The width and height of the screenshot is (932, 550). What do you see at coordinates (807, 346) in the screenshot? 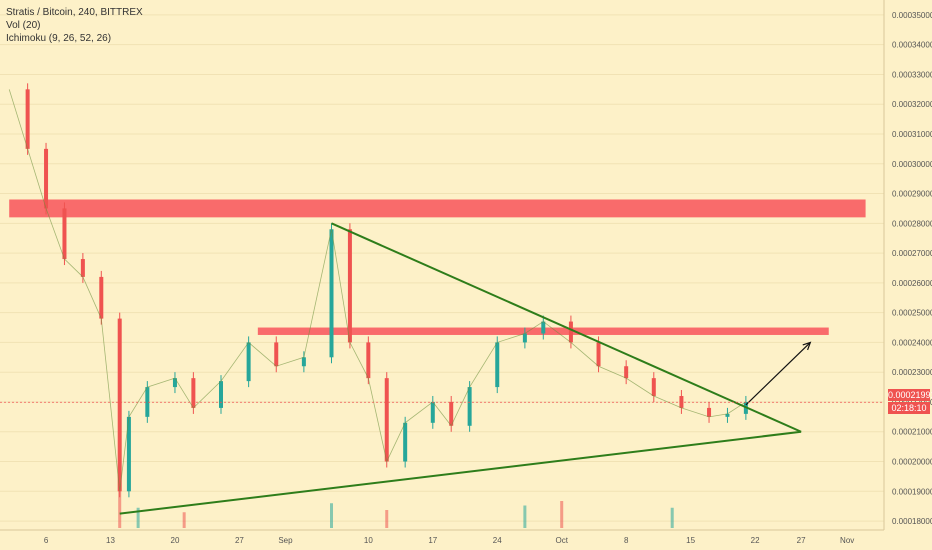
I see `arrow-head` at bounding box center [807, 346].